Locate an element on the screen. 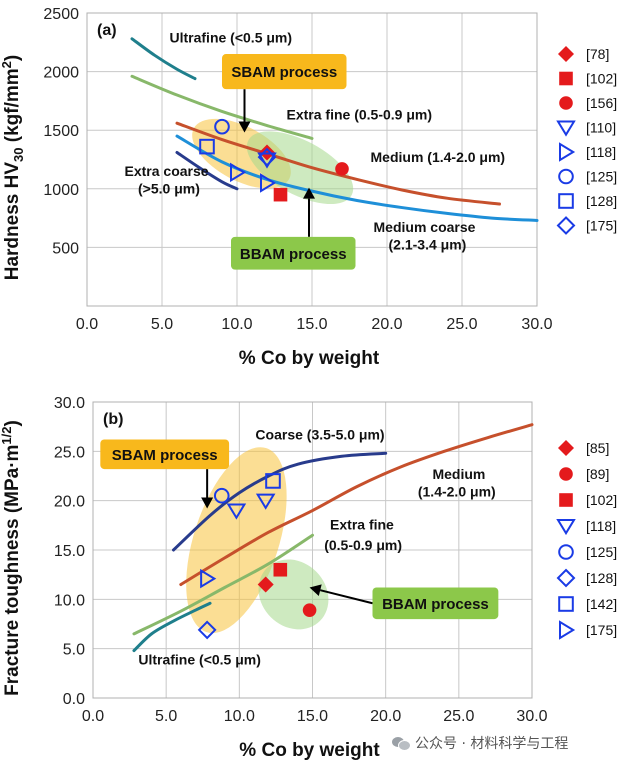 Image resolution: width=633 pixels, height=768 pixels. legend-label: [110] is located at coordinates (601, 128).